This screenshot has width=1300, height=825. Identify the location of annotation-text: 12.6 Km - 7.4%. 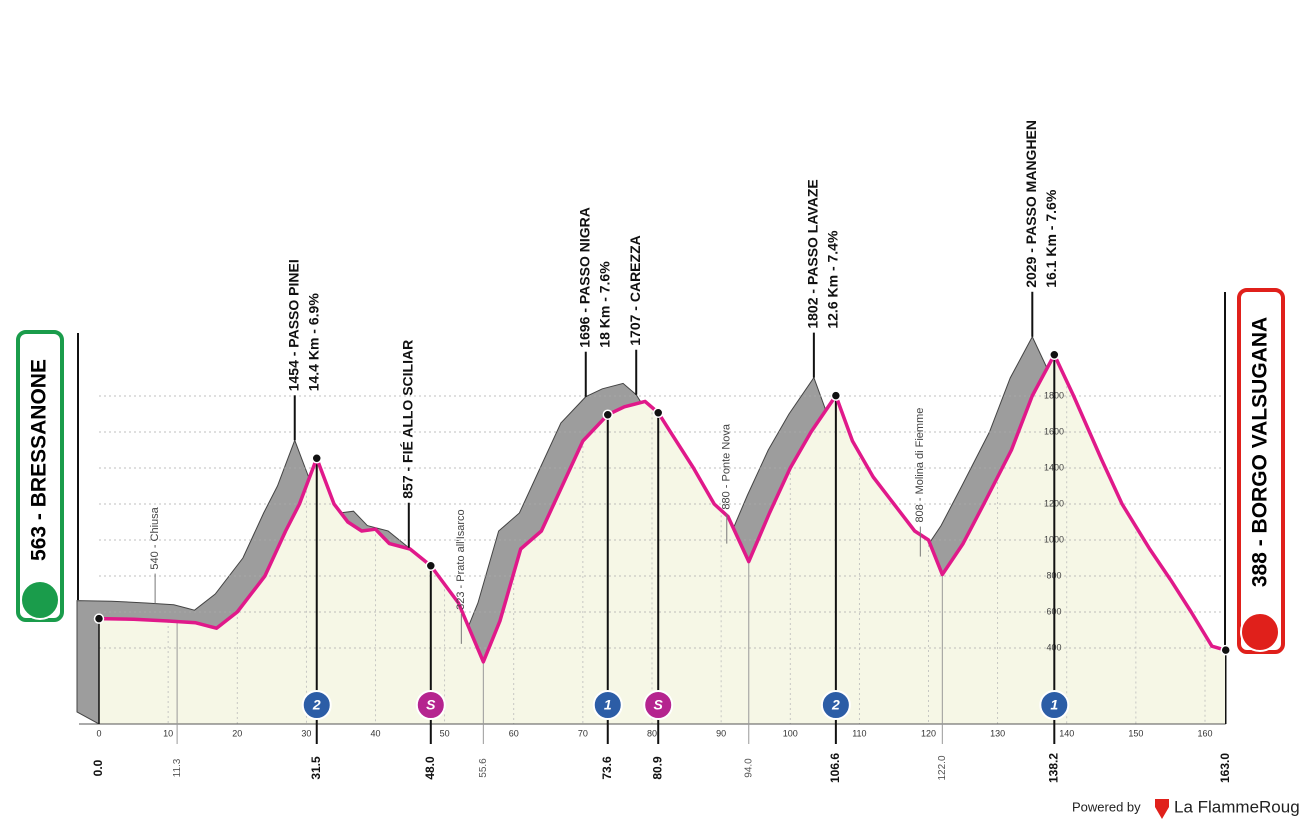
(833, 279).